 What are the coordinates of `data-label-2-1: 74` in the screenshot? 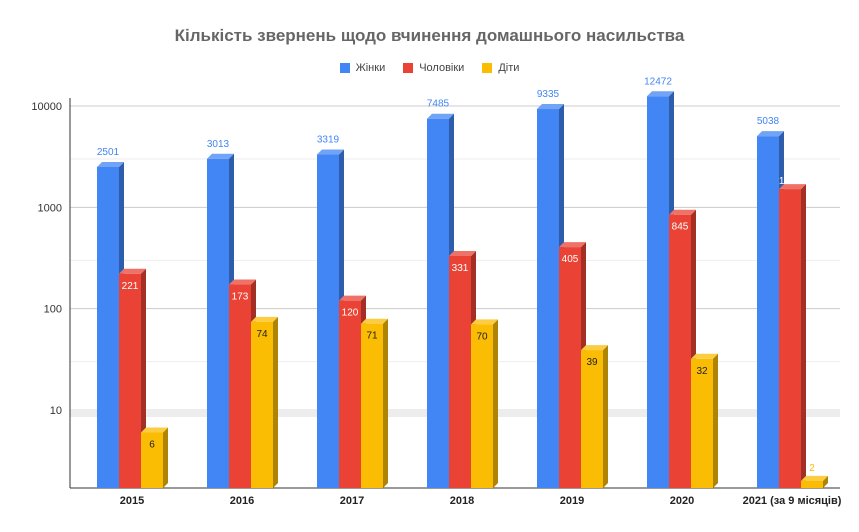 It's located at (262, 334).